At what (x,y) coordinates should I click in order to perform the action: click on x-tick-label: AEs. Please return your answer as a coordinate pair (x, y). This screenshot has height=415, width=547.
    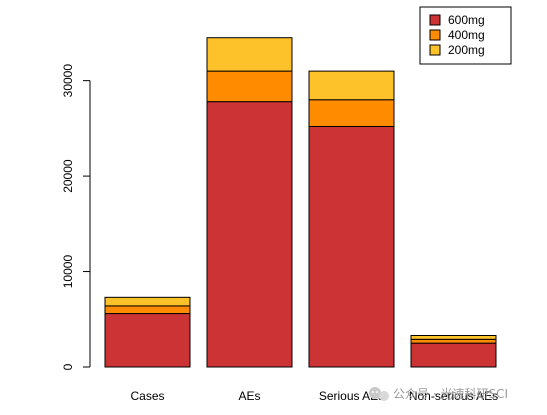
    Looking at the image, I should click on (249, 396).